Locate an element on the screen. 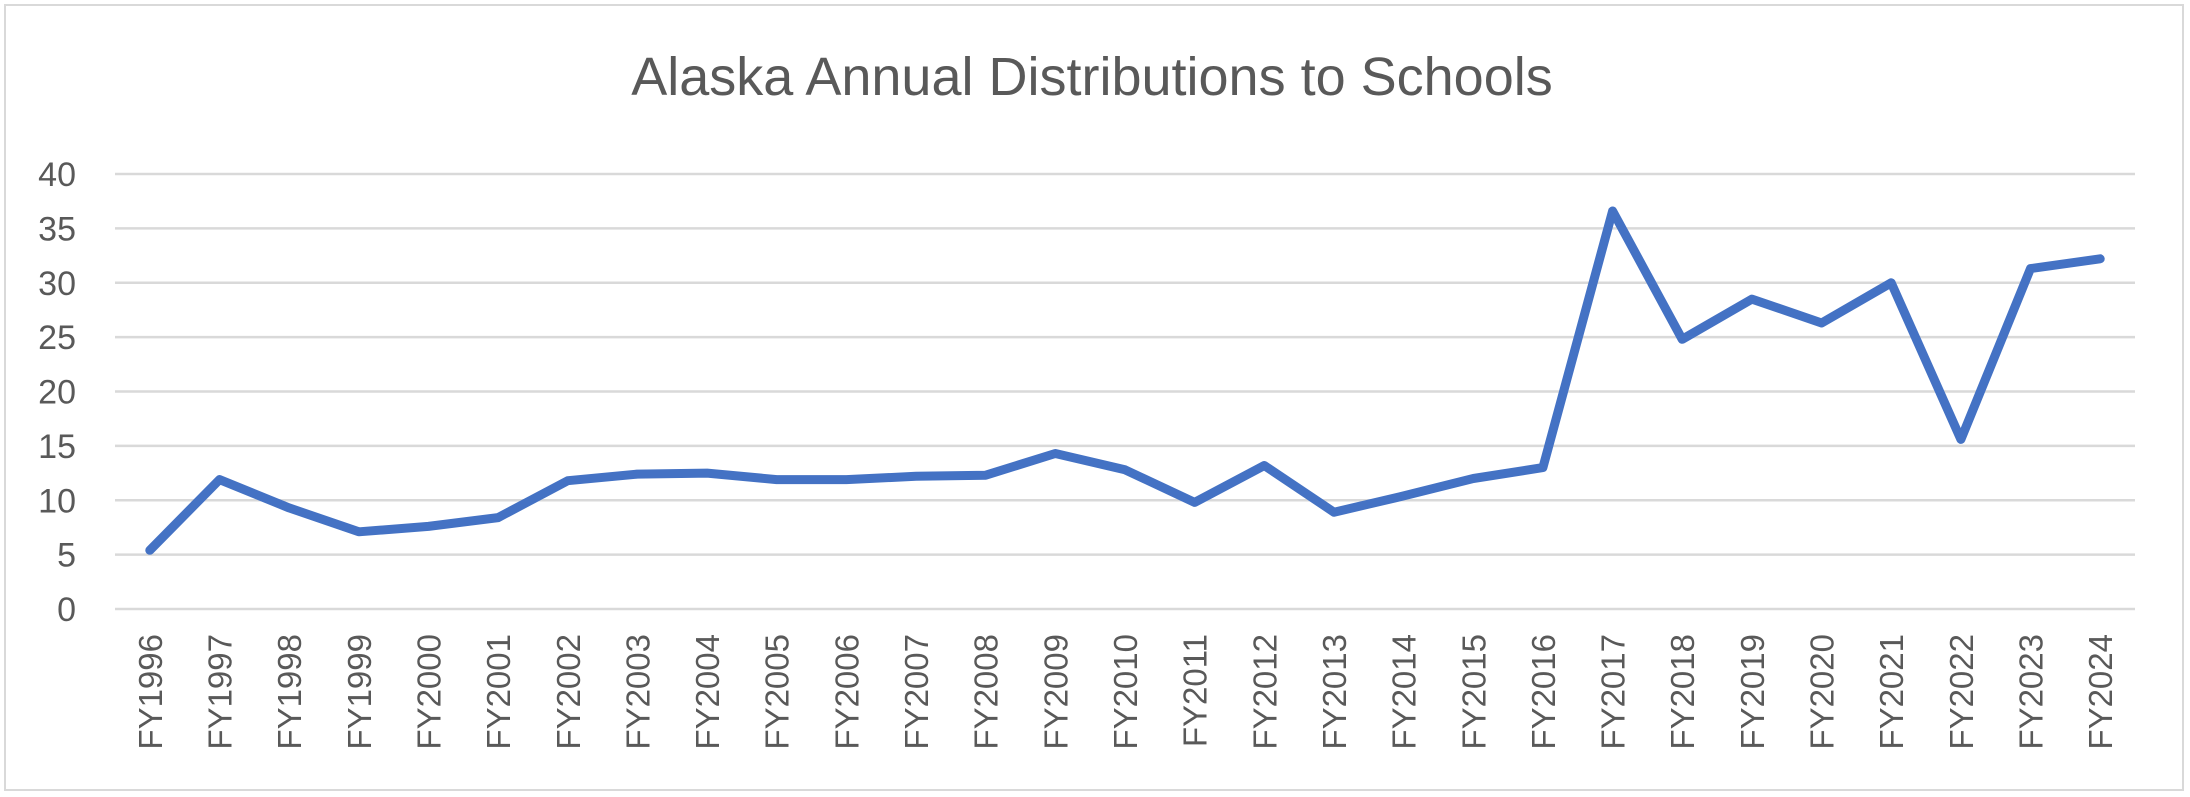 This screenshot has height=797, width=2190. x-tick-label: FY2007 is located at coordinates (916, 692).